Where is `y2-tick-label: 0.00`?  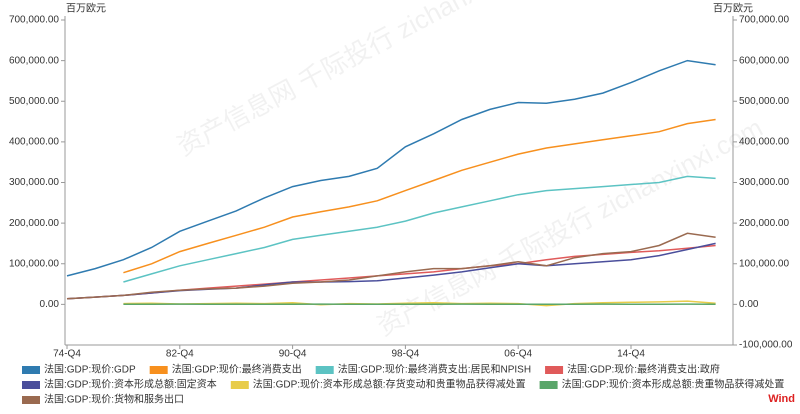
y2-tick-label: 0.00 is located at coordinates (749, 304).